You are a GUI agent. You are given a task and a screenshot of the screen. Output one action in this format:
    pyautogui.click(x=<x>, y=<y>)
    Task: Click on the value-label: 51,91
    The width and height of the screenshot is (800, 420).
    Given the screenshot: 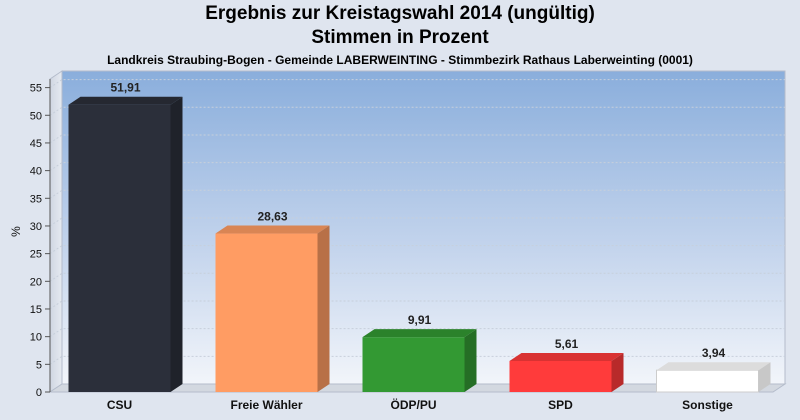 What is the action you would take?
    pyautogui.click(x=125, y=88)
    